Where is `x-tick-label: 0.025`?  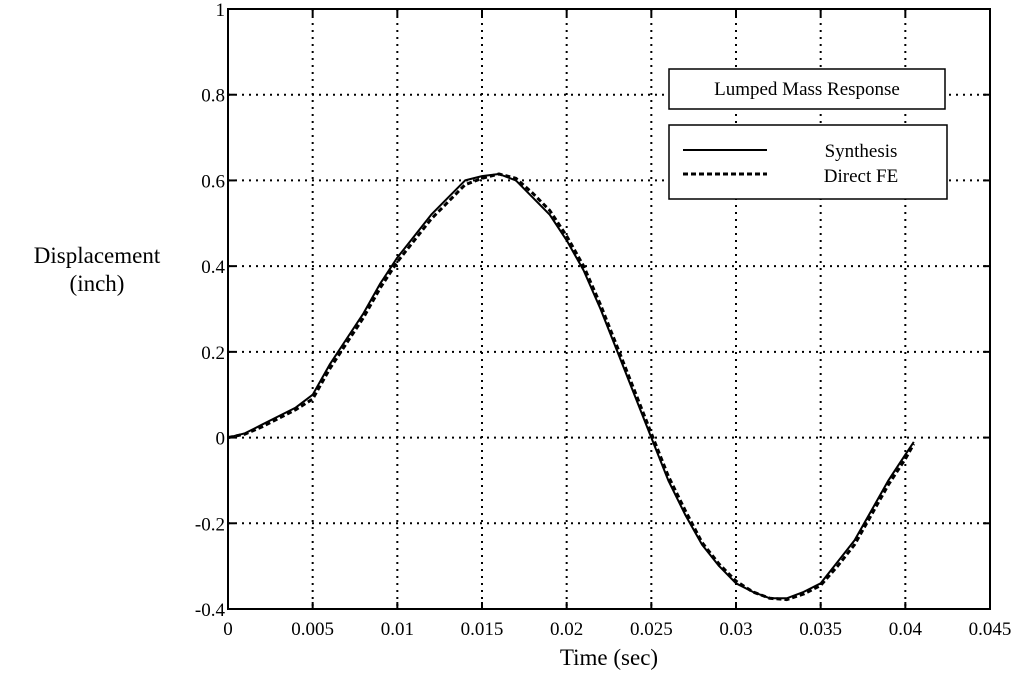 x-tick-label: 0.025 is located at coordinates (651, 629).